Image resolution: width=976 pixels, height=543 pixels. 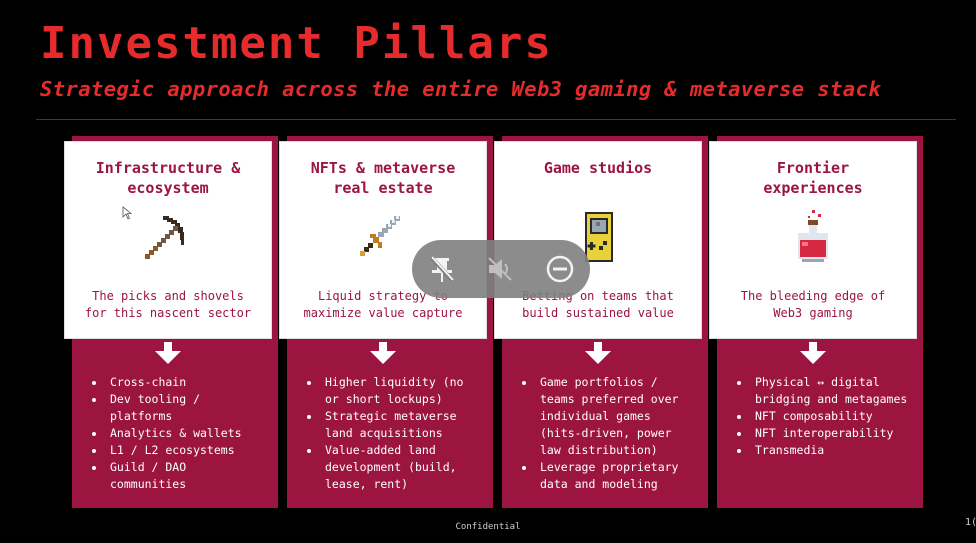 What do you see at coordinates (970, 522) in the screenshot?
I see `page-number: 1(` at bounding box center [970, 522].